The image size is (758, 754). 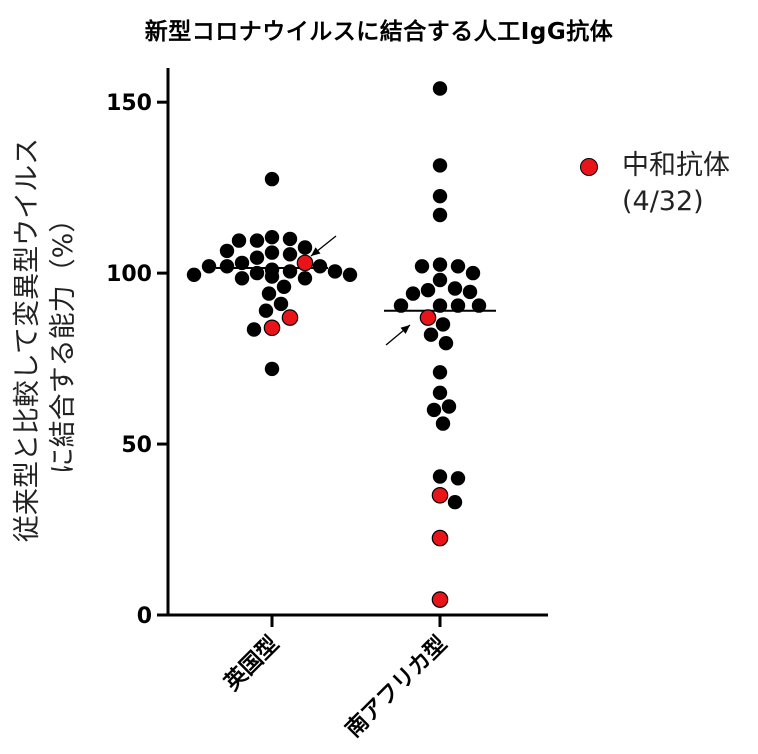 What do you see at coordinates (63, 340) in the screenshot?
I see `y-axis-label-line-2: に結合する能力（%）` at bounding box center [63, 340].